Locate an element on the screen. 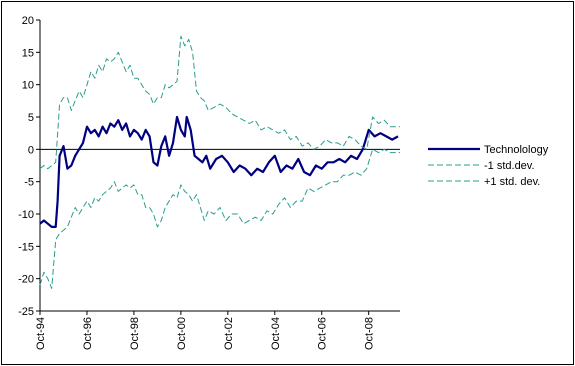  y-tick-label: 0 is located at coordinates (31, 150).